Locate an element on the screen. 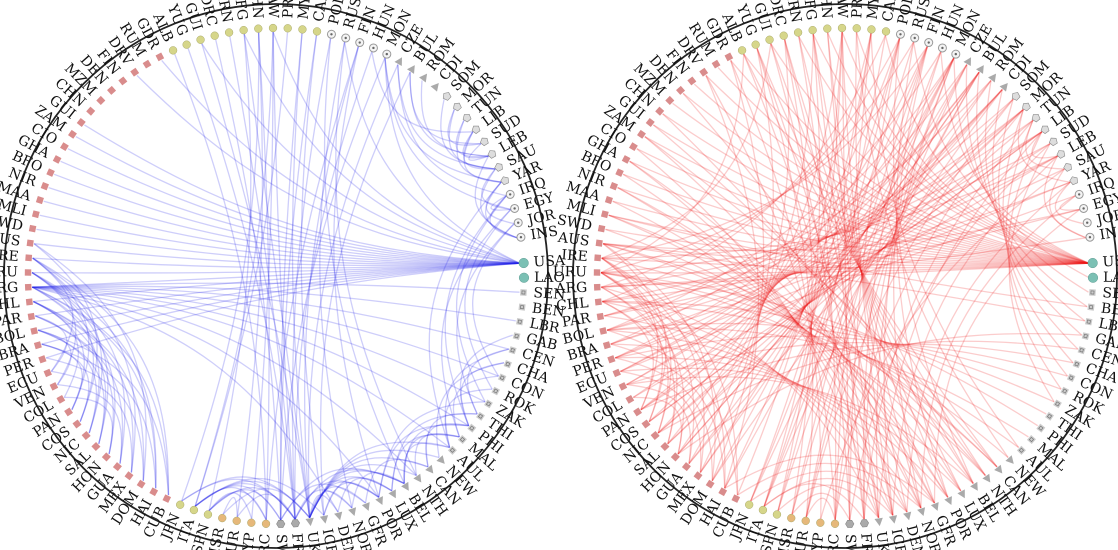 The image size is (1118, 550). country-label-isr: ISR is located at coordinates (217, 538).